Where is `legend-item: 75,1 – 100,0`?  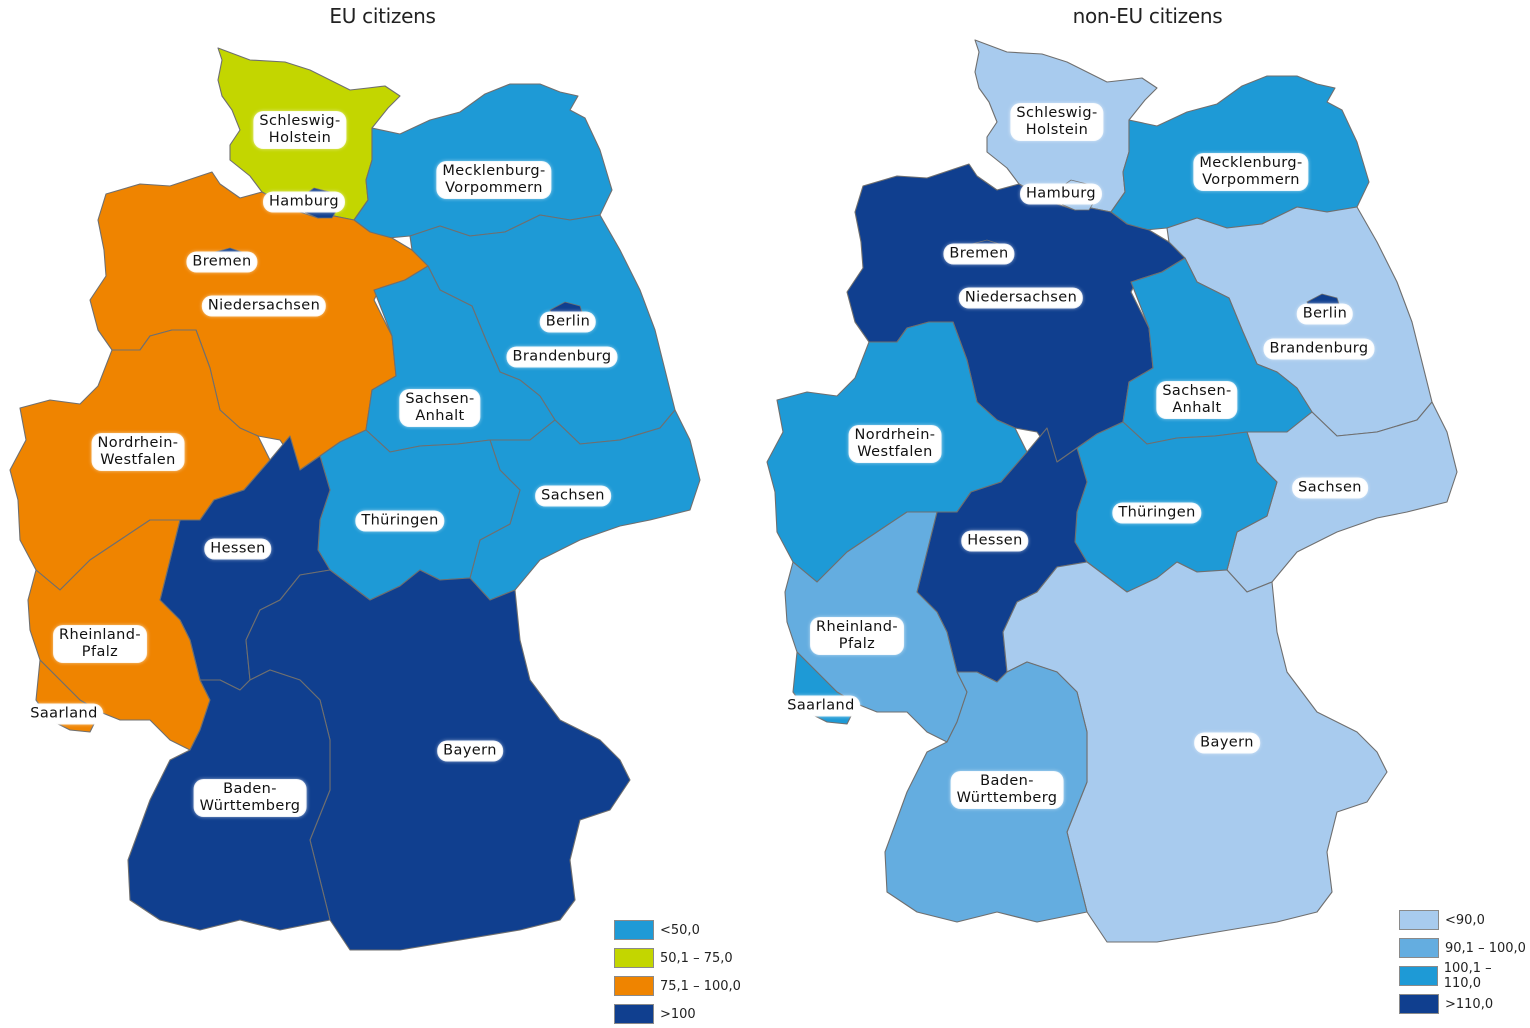
legend-item: 75,1 – 100,0 is located at coordinates (677, 986).